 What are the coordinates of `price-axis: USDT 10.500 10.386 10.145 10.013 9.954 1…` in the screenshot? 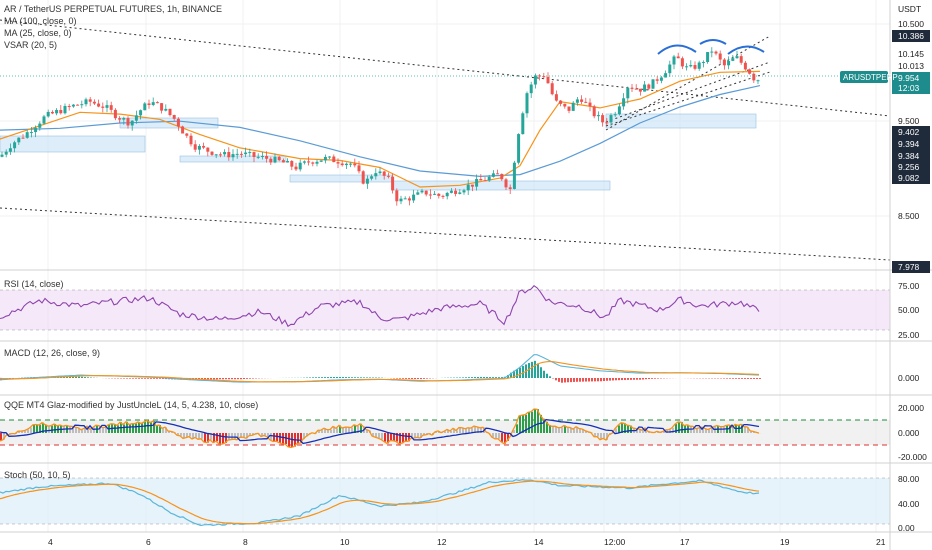 It's located at (911, 138).